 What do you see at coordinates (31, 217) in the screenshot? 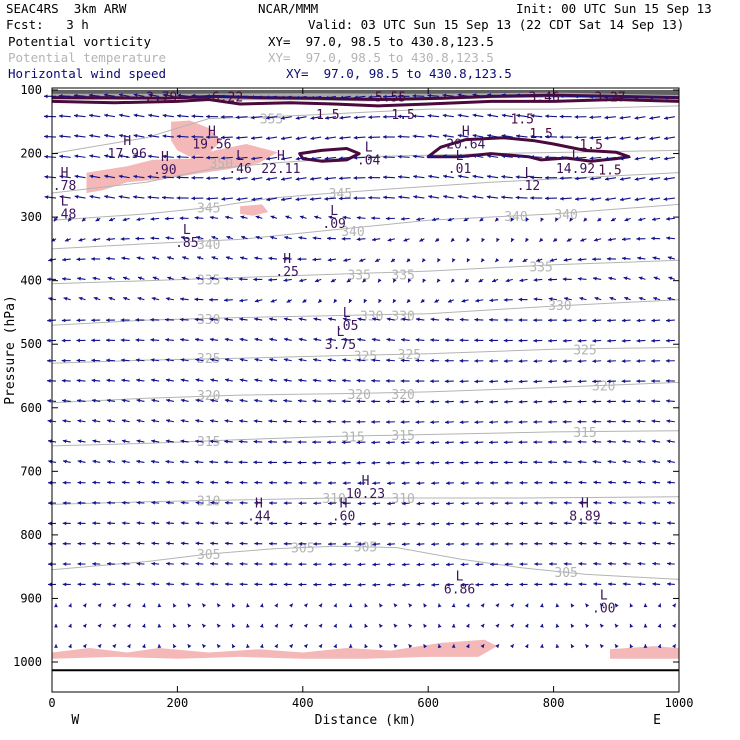
I see `y-tick-label: 300` at bounding box center [31, 217].